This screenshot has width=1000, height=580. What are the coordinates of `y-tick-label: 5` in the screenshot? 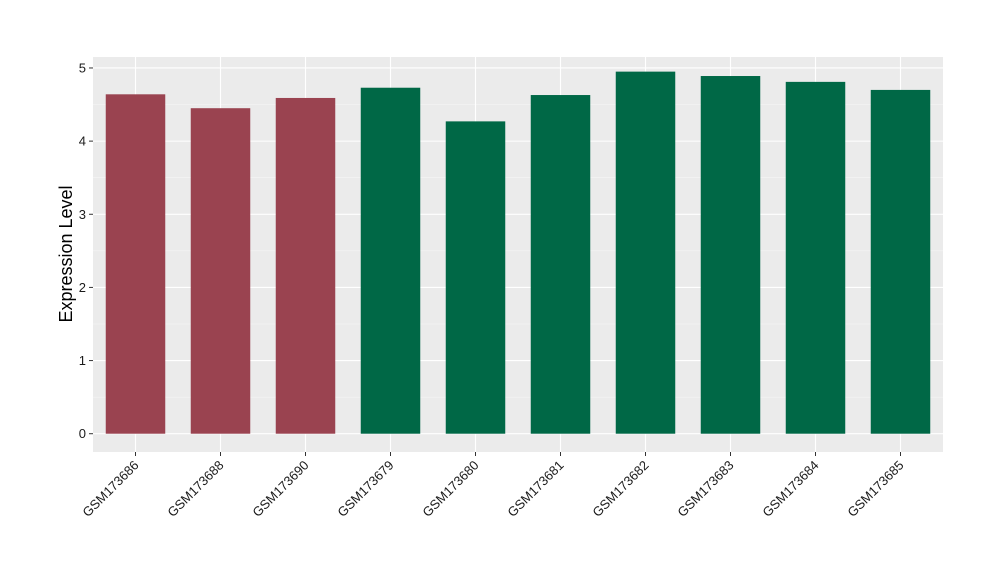 It's located at (82, 67).